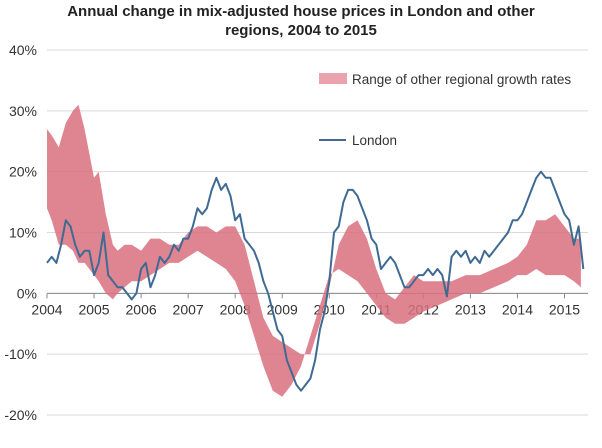 This screenshot has width=602, height=448. What do you see at coordinates (461, 79) in the screenshot?
I see `legend-label-range: Range of other regional growth rates` at bounding box center [461, 79].